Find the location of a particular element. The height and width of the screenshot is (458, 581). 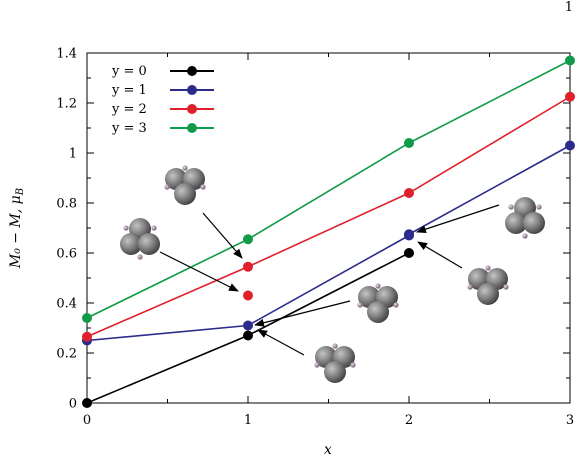

y-tick-label: 1.2 is located at coordinates (66, 104).